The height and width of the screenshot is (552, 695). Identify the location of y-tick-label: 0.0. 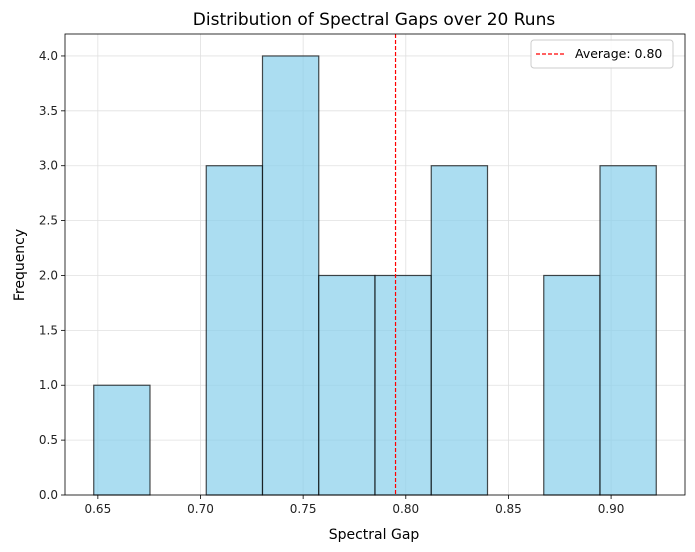
(48, 495).